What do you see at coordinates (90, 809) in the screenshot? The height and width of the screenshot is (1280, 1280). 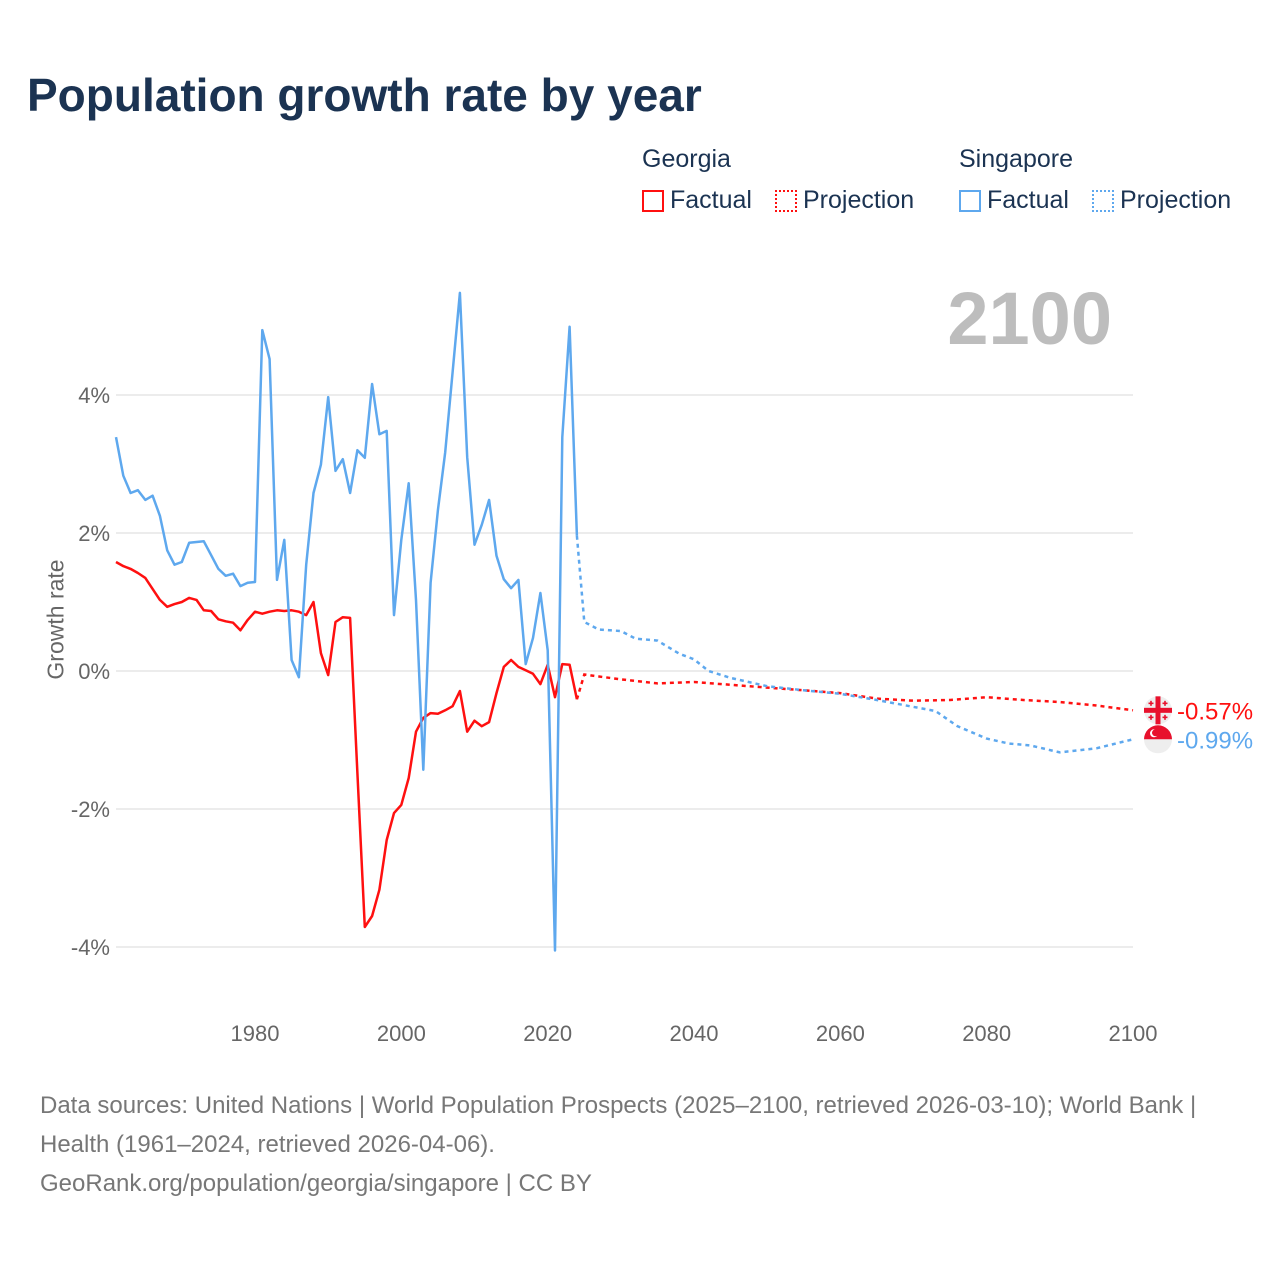 I see `y-tick-label: -2%` at bounding box center [90, 809].